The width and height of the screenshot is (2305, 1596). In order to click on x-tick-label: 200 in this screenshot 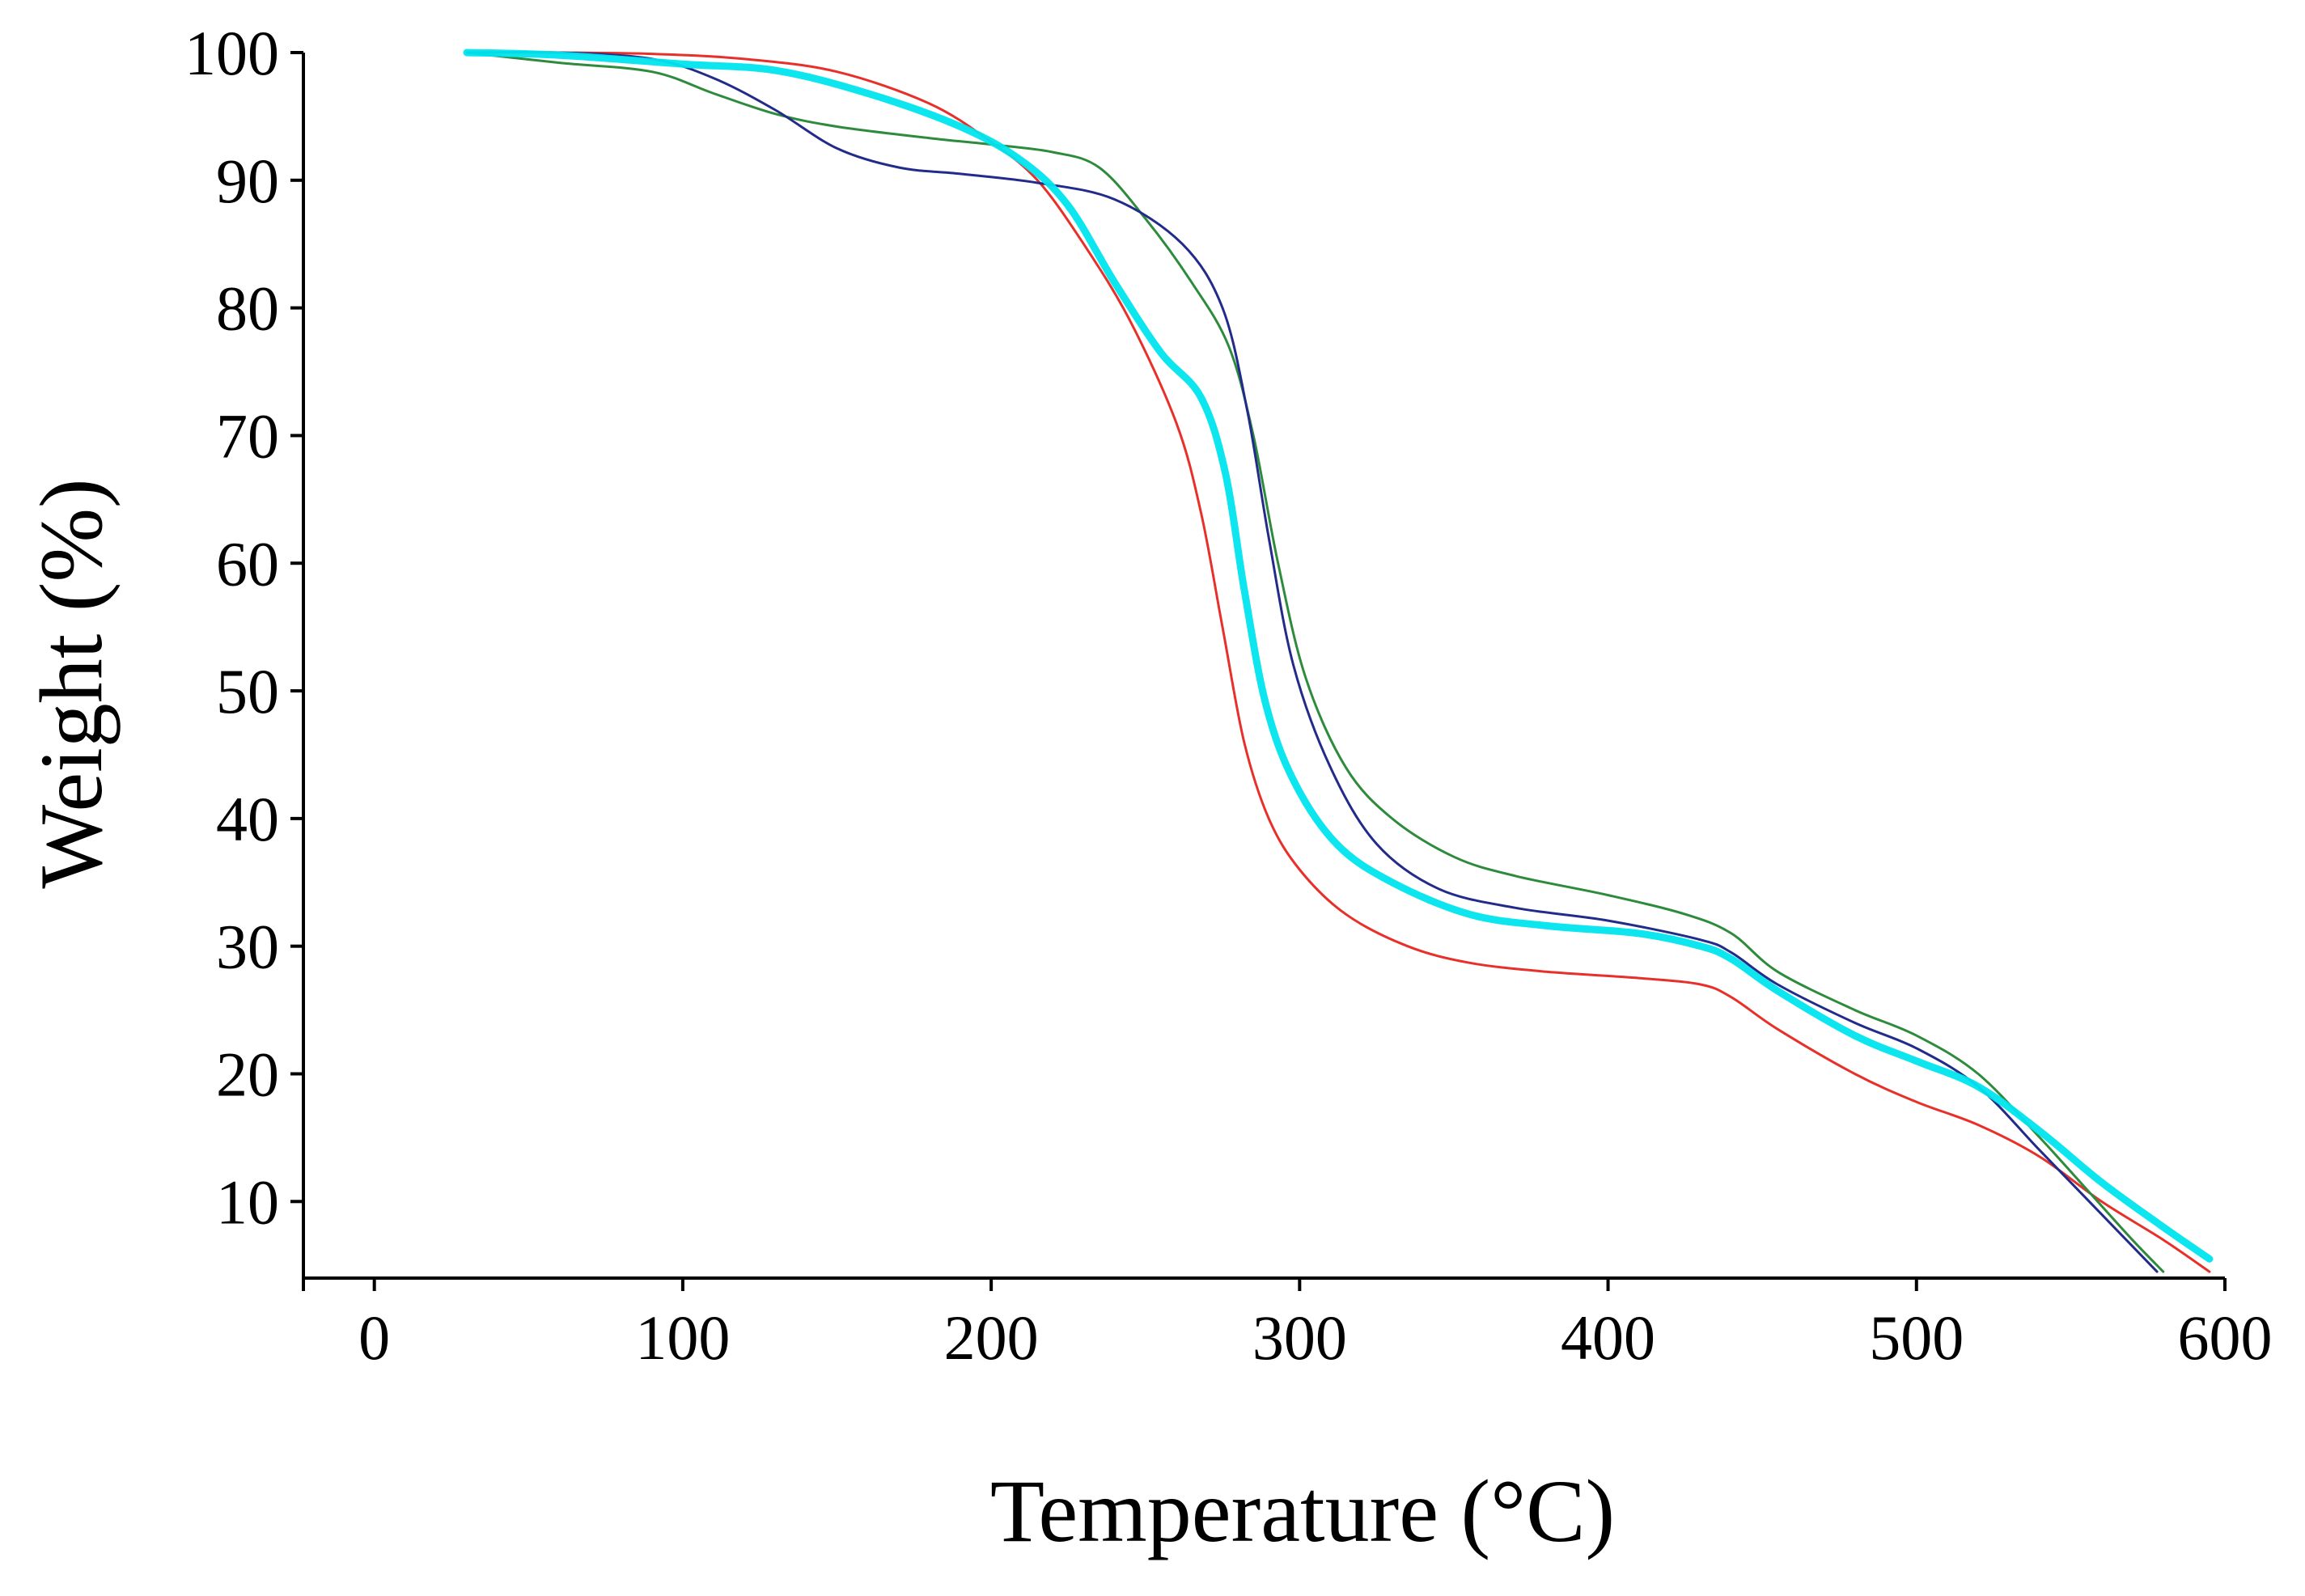, I will do `click(992, 1338)`.